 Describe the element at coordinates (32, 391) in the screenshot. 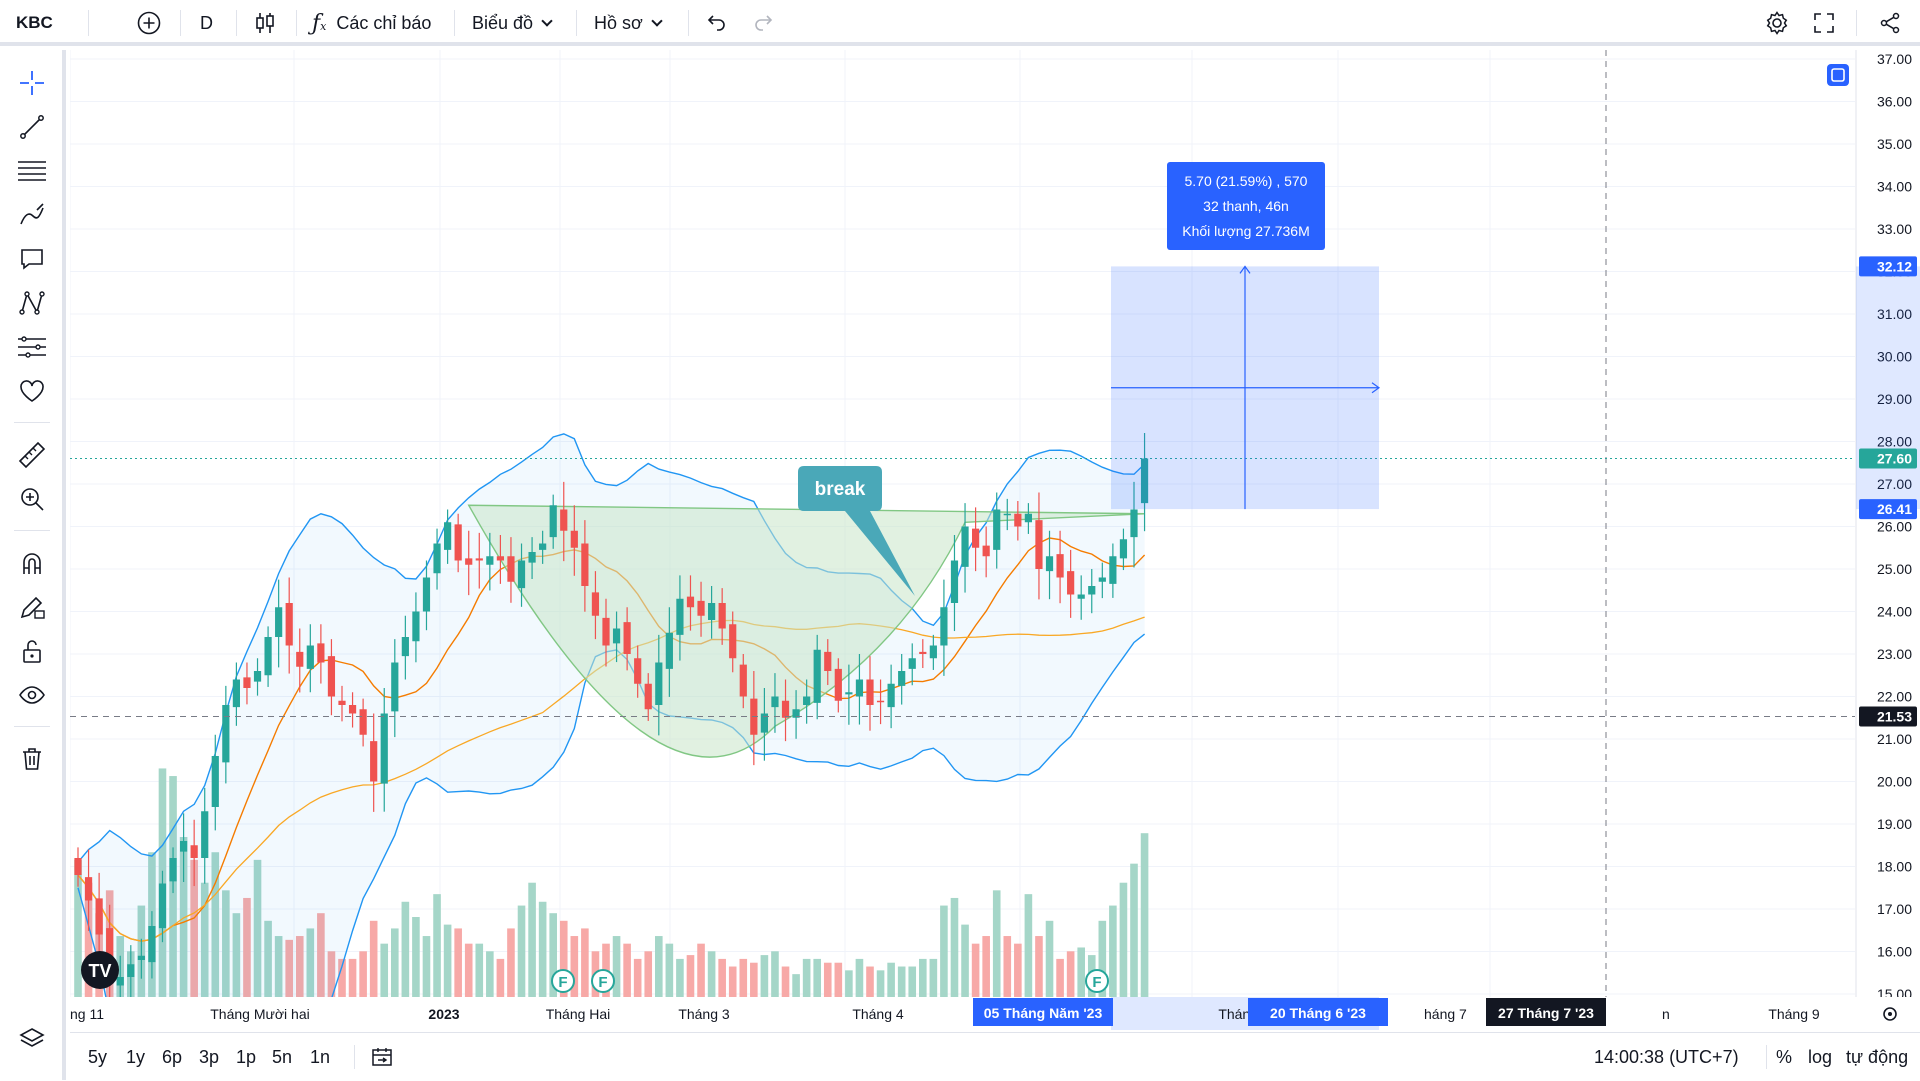

I see `favorites-tool` at that location.